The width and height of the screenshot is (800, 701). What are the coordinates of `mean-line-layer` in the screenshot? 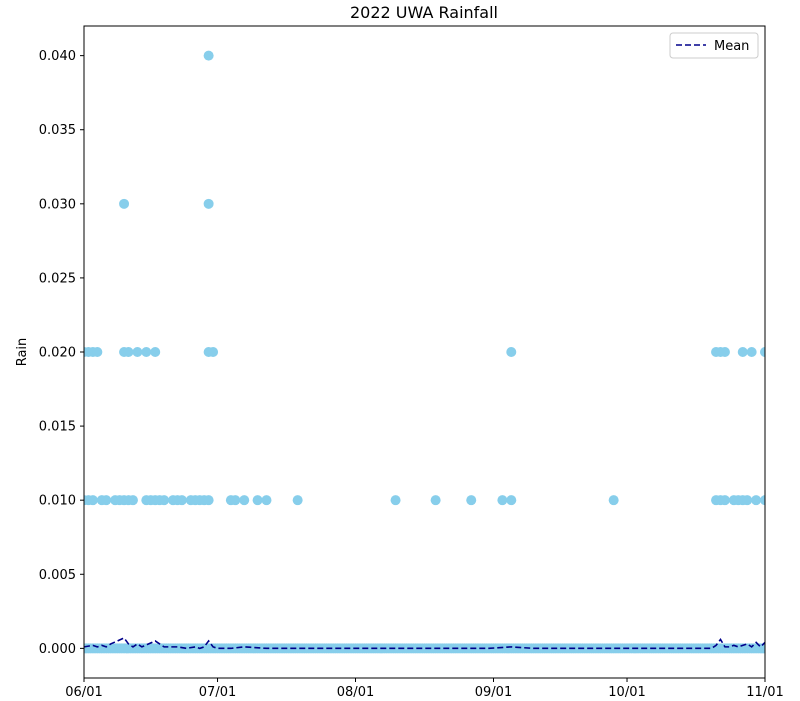 It's located at (424, 643).